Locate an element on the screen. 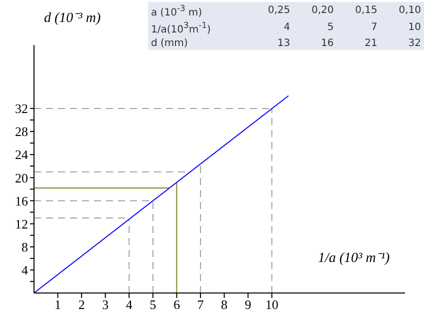  x-tick-label: 8 is located at coordinates (224, 304).